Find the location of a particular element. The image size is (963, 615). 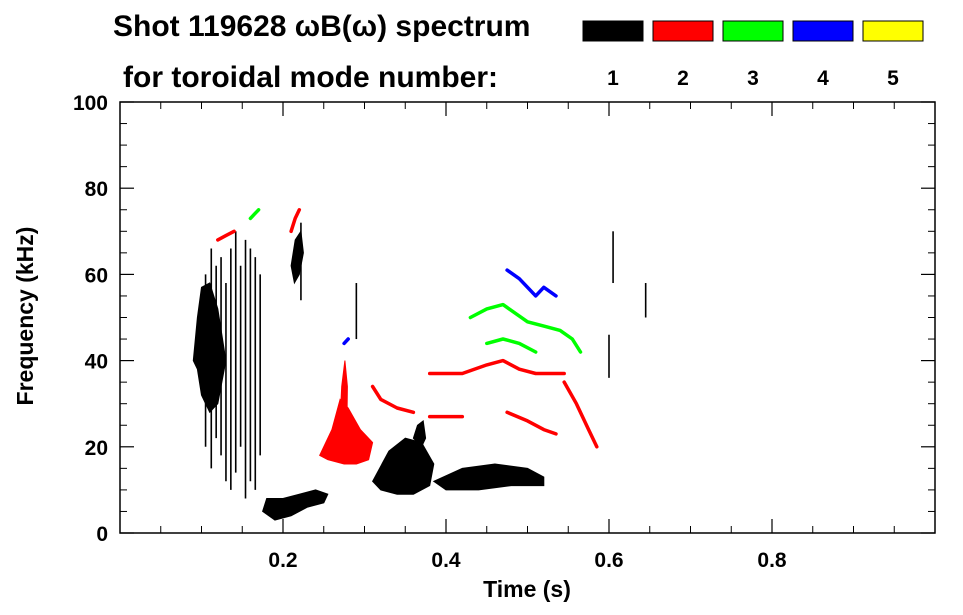

legend-label-mode-2: 2 is located at coordinates (683, 78).